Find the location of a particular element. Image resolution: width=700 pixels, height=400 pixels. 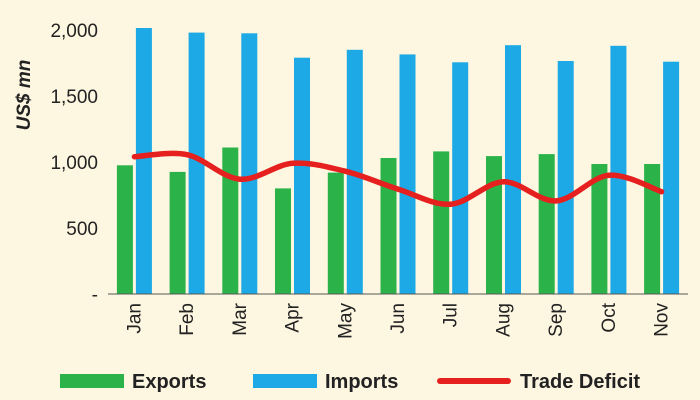

legend-swatch-exports is located at coordinates (92, 381).